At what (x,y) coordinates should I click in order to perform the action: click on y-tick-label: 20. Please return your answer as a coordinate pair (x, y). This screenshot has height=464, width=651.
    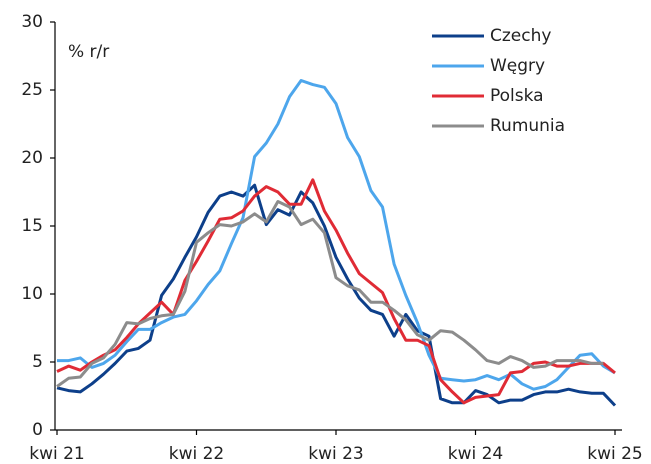
    Looking at the image, I should click on (32, 158).